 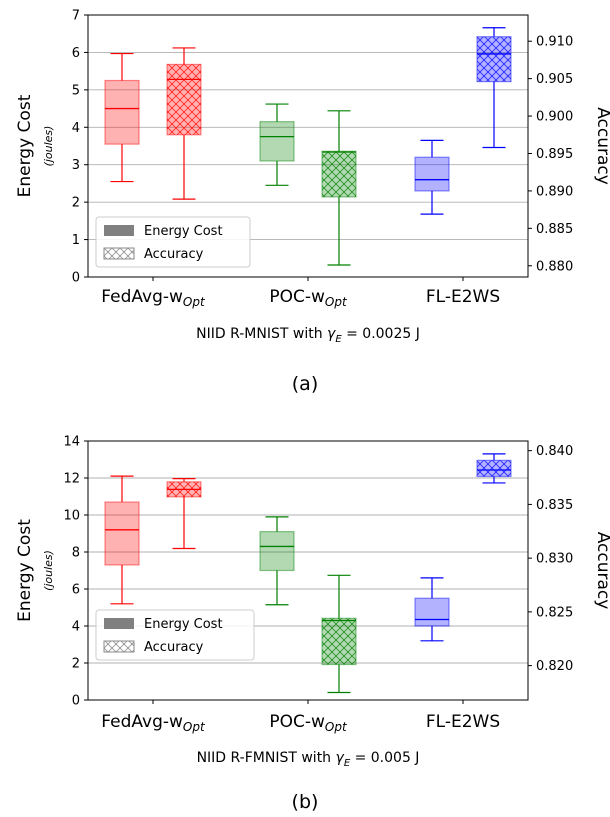 I want to click on y-tick-label: 5, so click(x=76, y=90).